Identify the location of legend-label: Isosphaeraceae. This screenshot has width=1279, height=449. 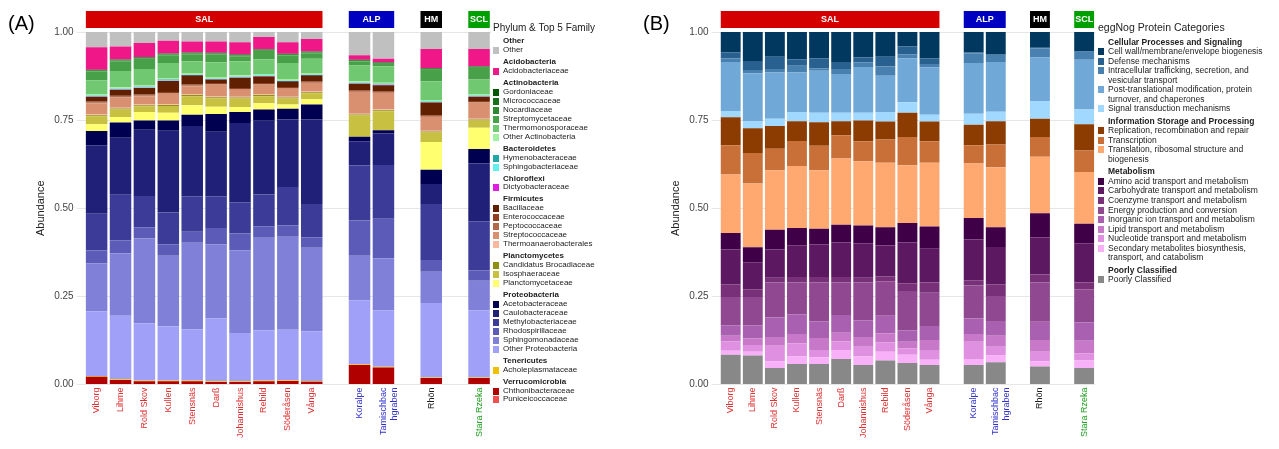
(531, 274).